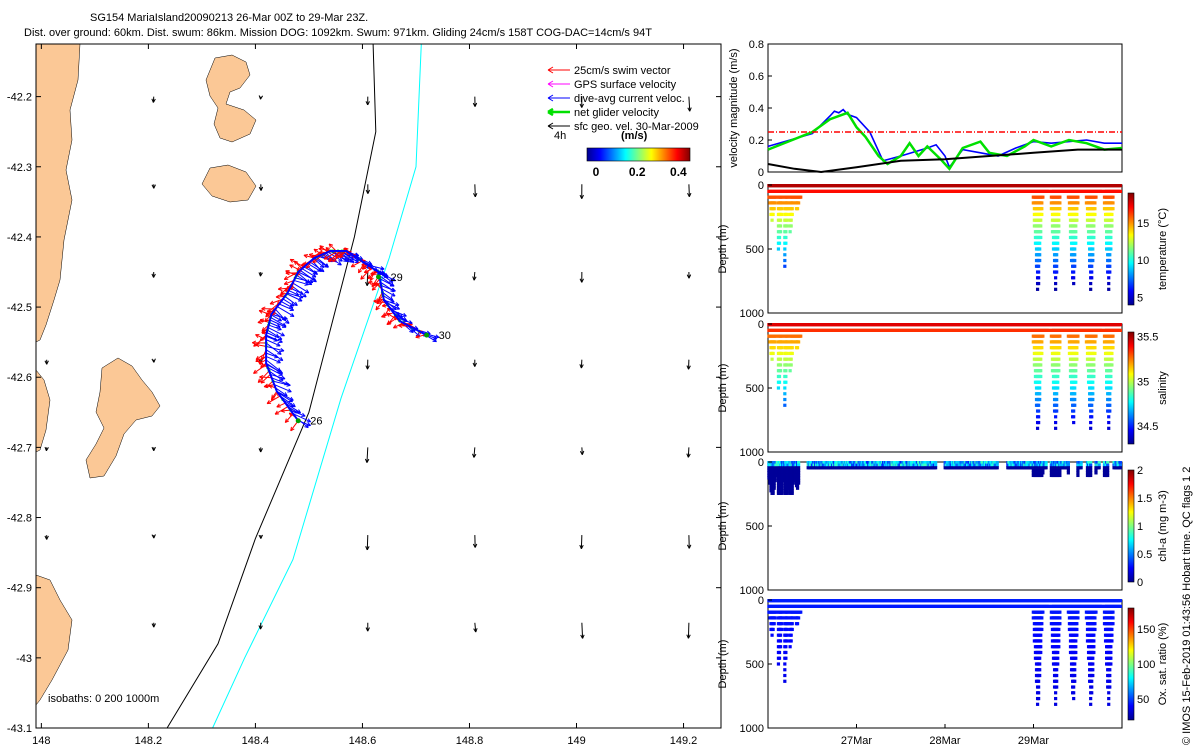  I want to click on profile-panel-temperature: 05001000Depth (m)51015 temperature (°C), so click(943, 250).